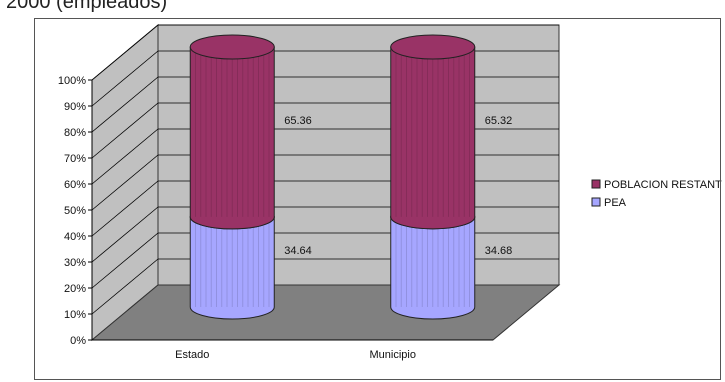  I want to click on y-tick-label: 100%, so click(72, 81).